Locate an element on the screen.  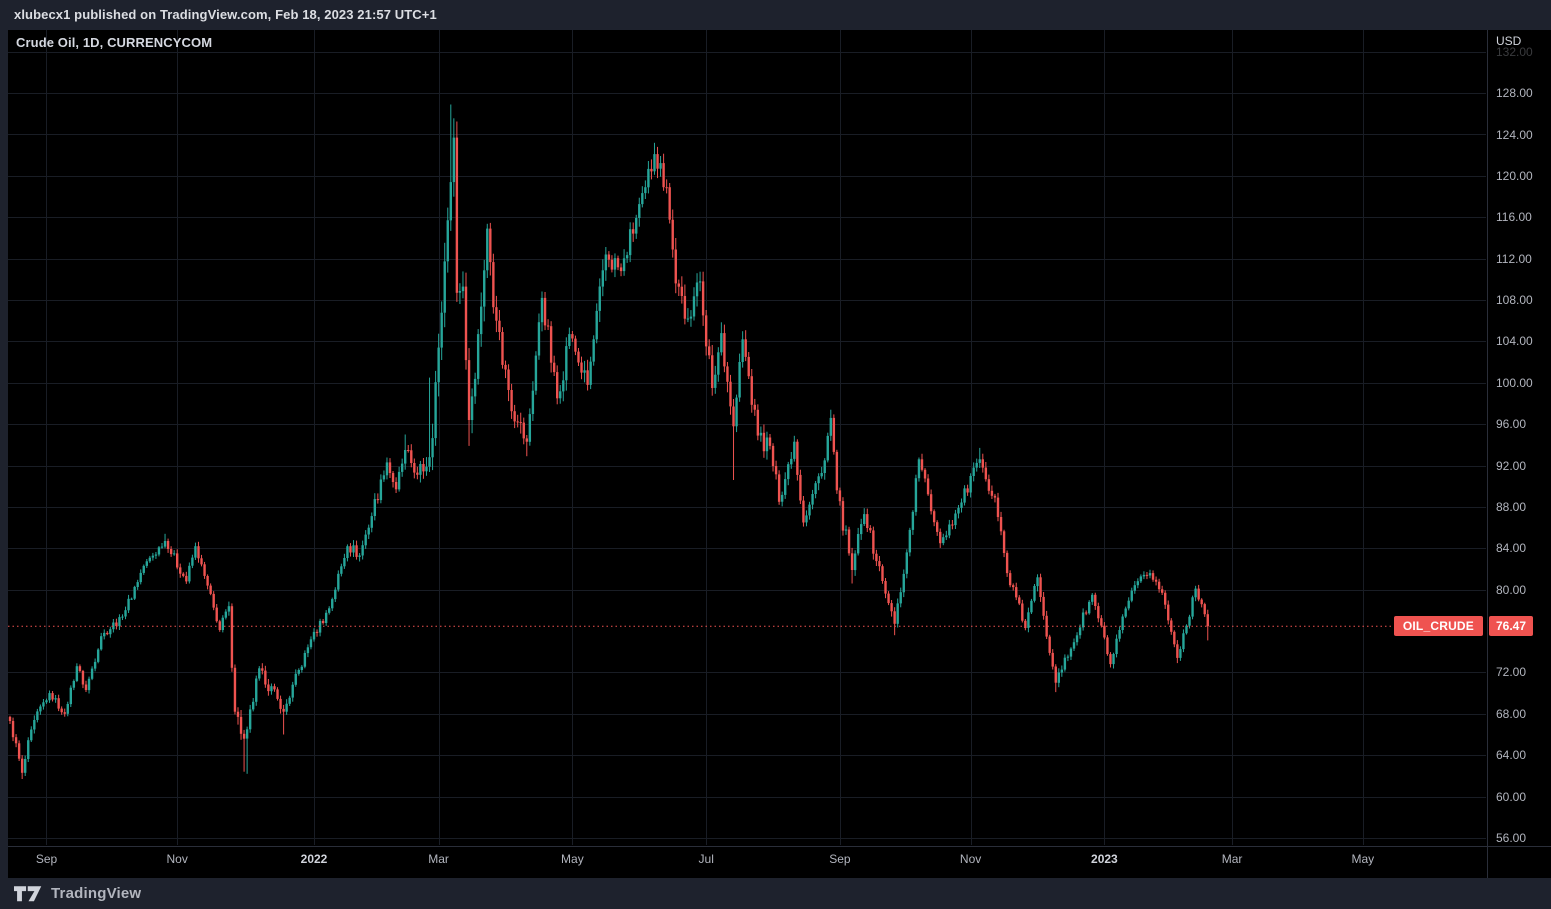
symbol-title: Crude Oil, 1D, CURRENCYCOM is located at coordinates (114, 42).